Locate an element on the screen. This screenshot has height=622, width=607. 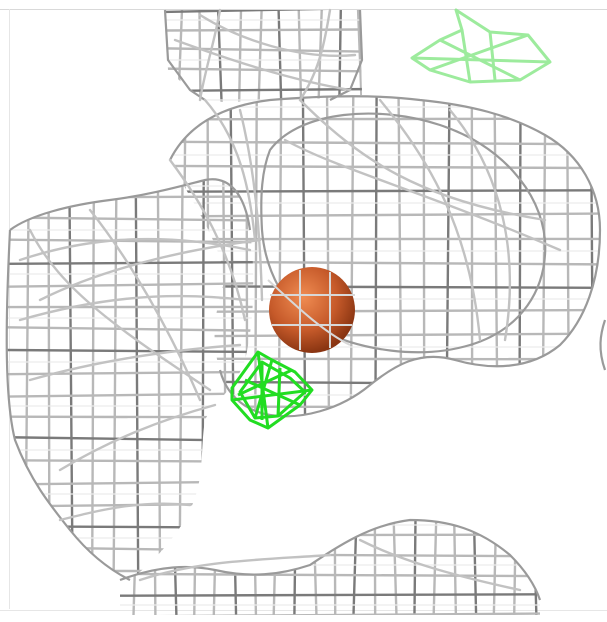
top-stalk-contour is located at coordinates (263, 55).